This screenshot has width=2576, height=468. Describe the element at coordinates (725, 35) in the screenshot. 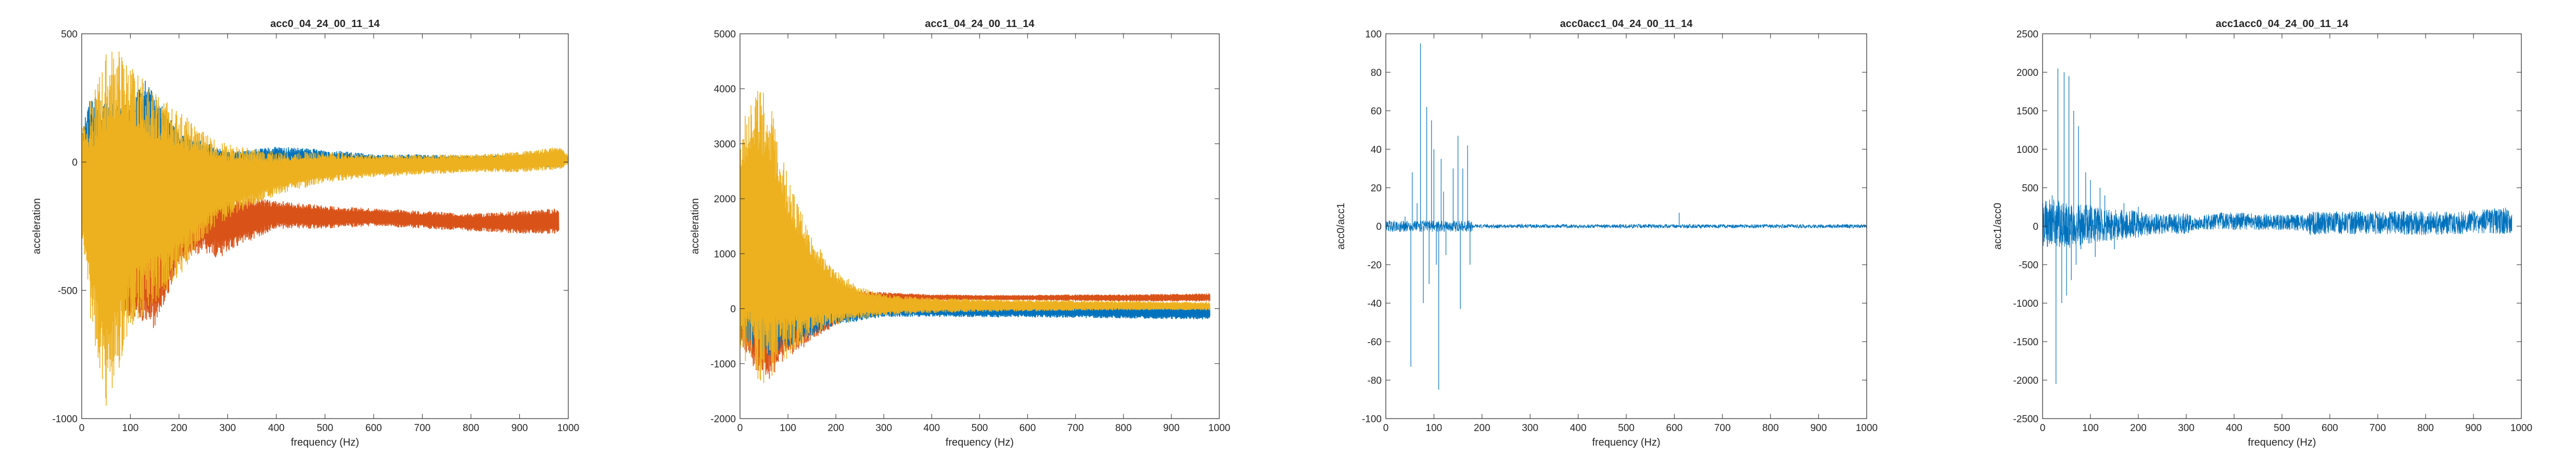

I see `y-tick-label: 5000` at that location.